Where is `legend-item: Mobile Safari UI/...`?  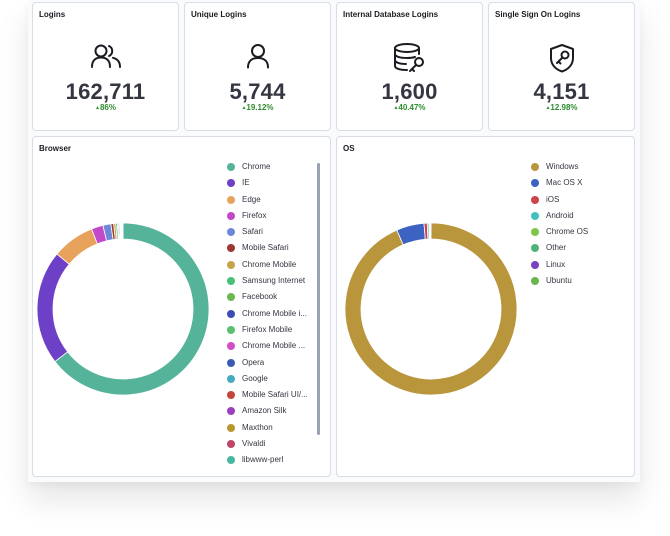 legend-item: Mobile Safari UI/... is located at coordinates (267, 395).